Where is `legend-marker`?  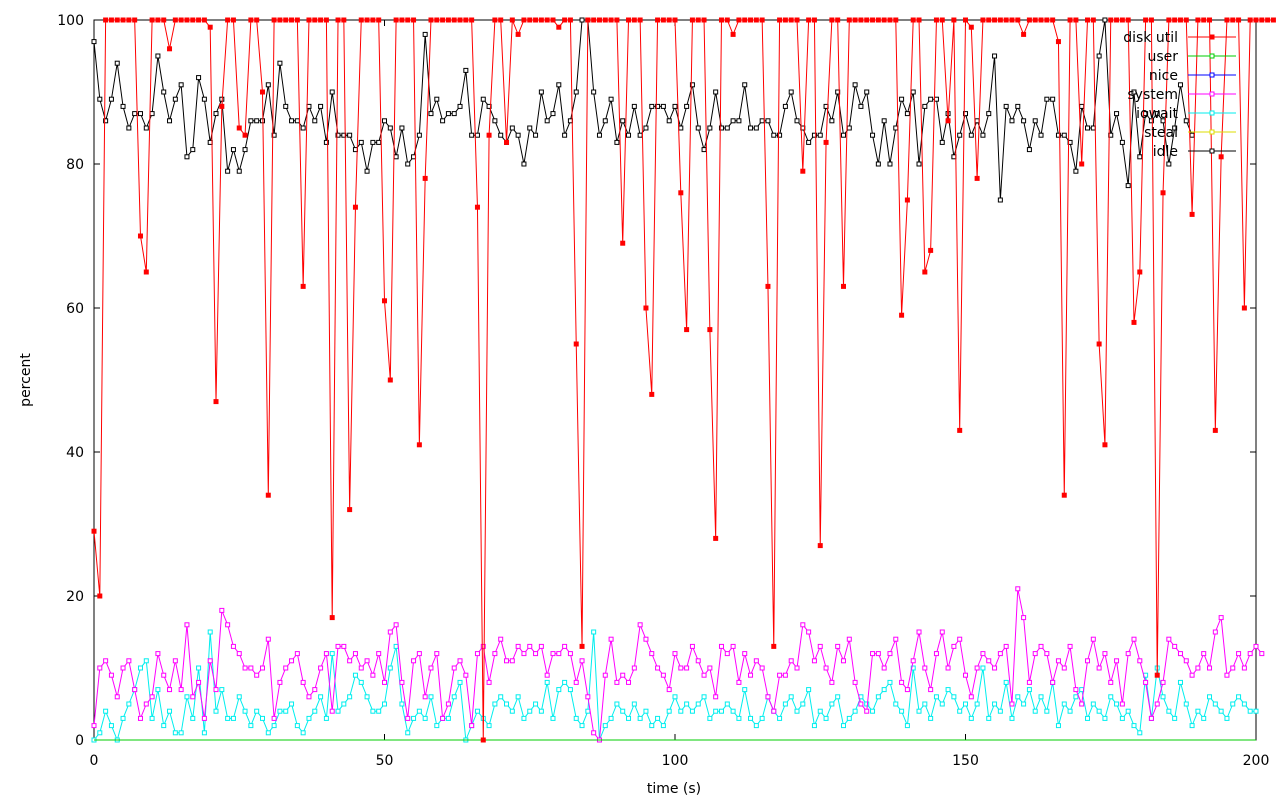
legend-marker is located at coordinates (1212, 56).